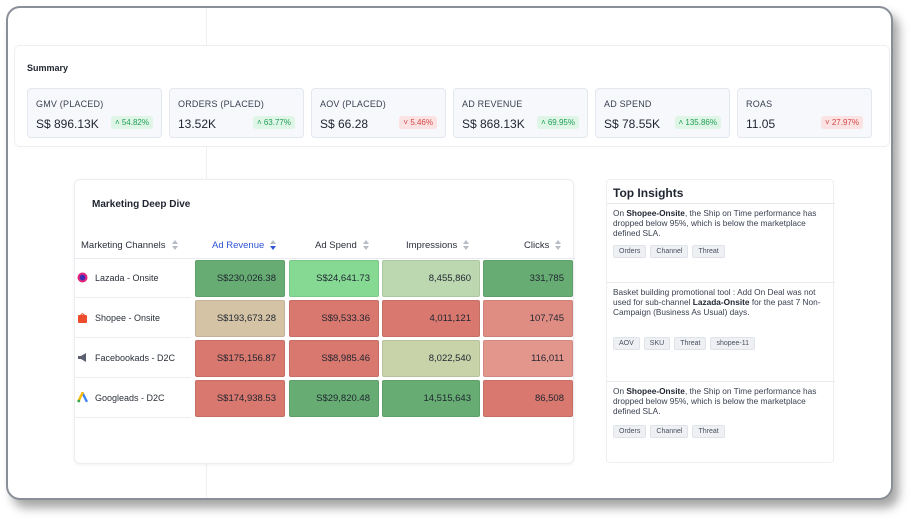  Describe the element at coordinates (133, 278) in the screenshot. I see `table-row-channel: Lazada - Onsite` at that location.